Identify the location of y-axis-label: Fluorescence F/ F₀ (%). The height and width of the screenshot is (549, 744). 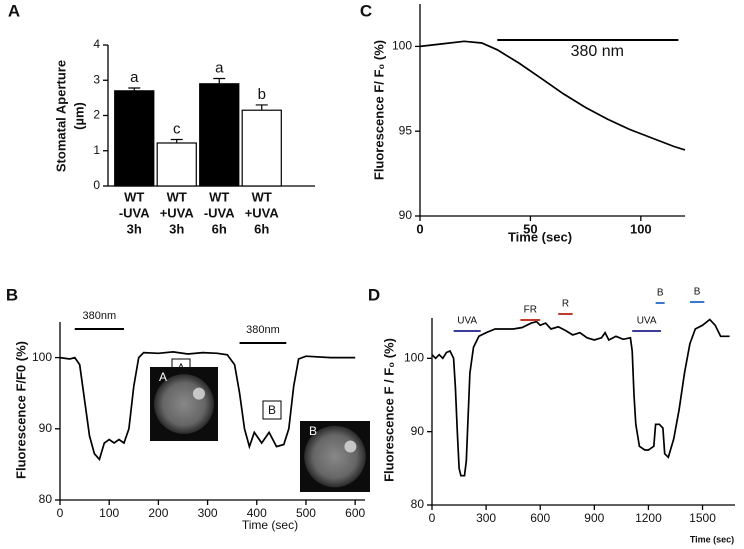
(378, 110).